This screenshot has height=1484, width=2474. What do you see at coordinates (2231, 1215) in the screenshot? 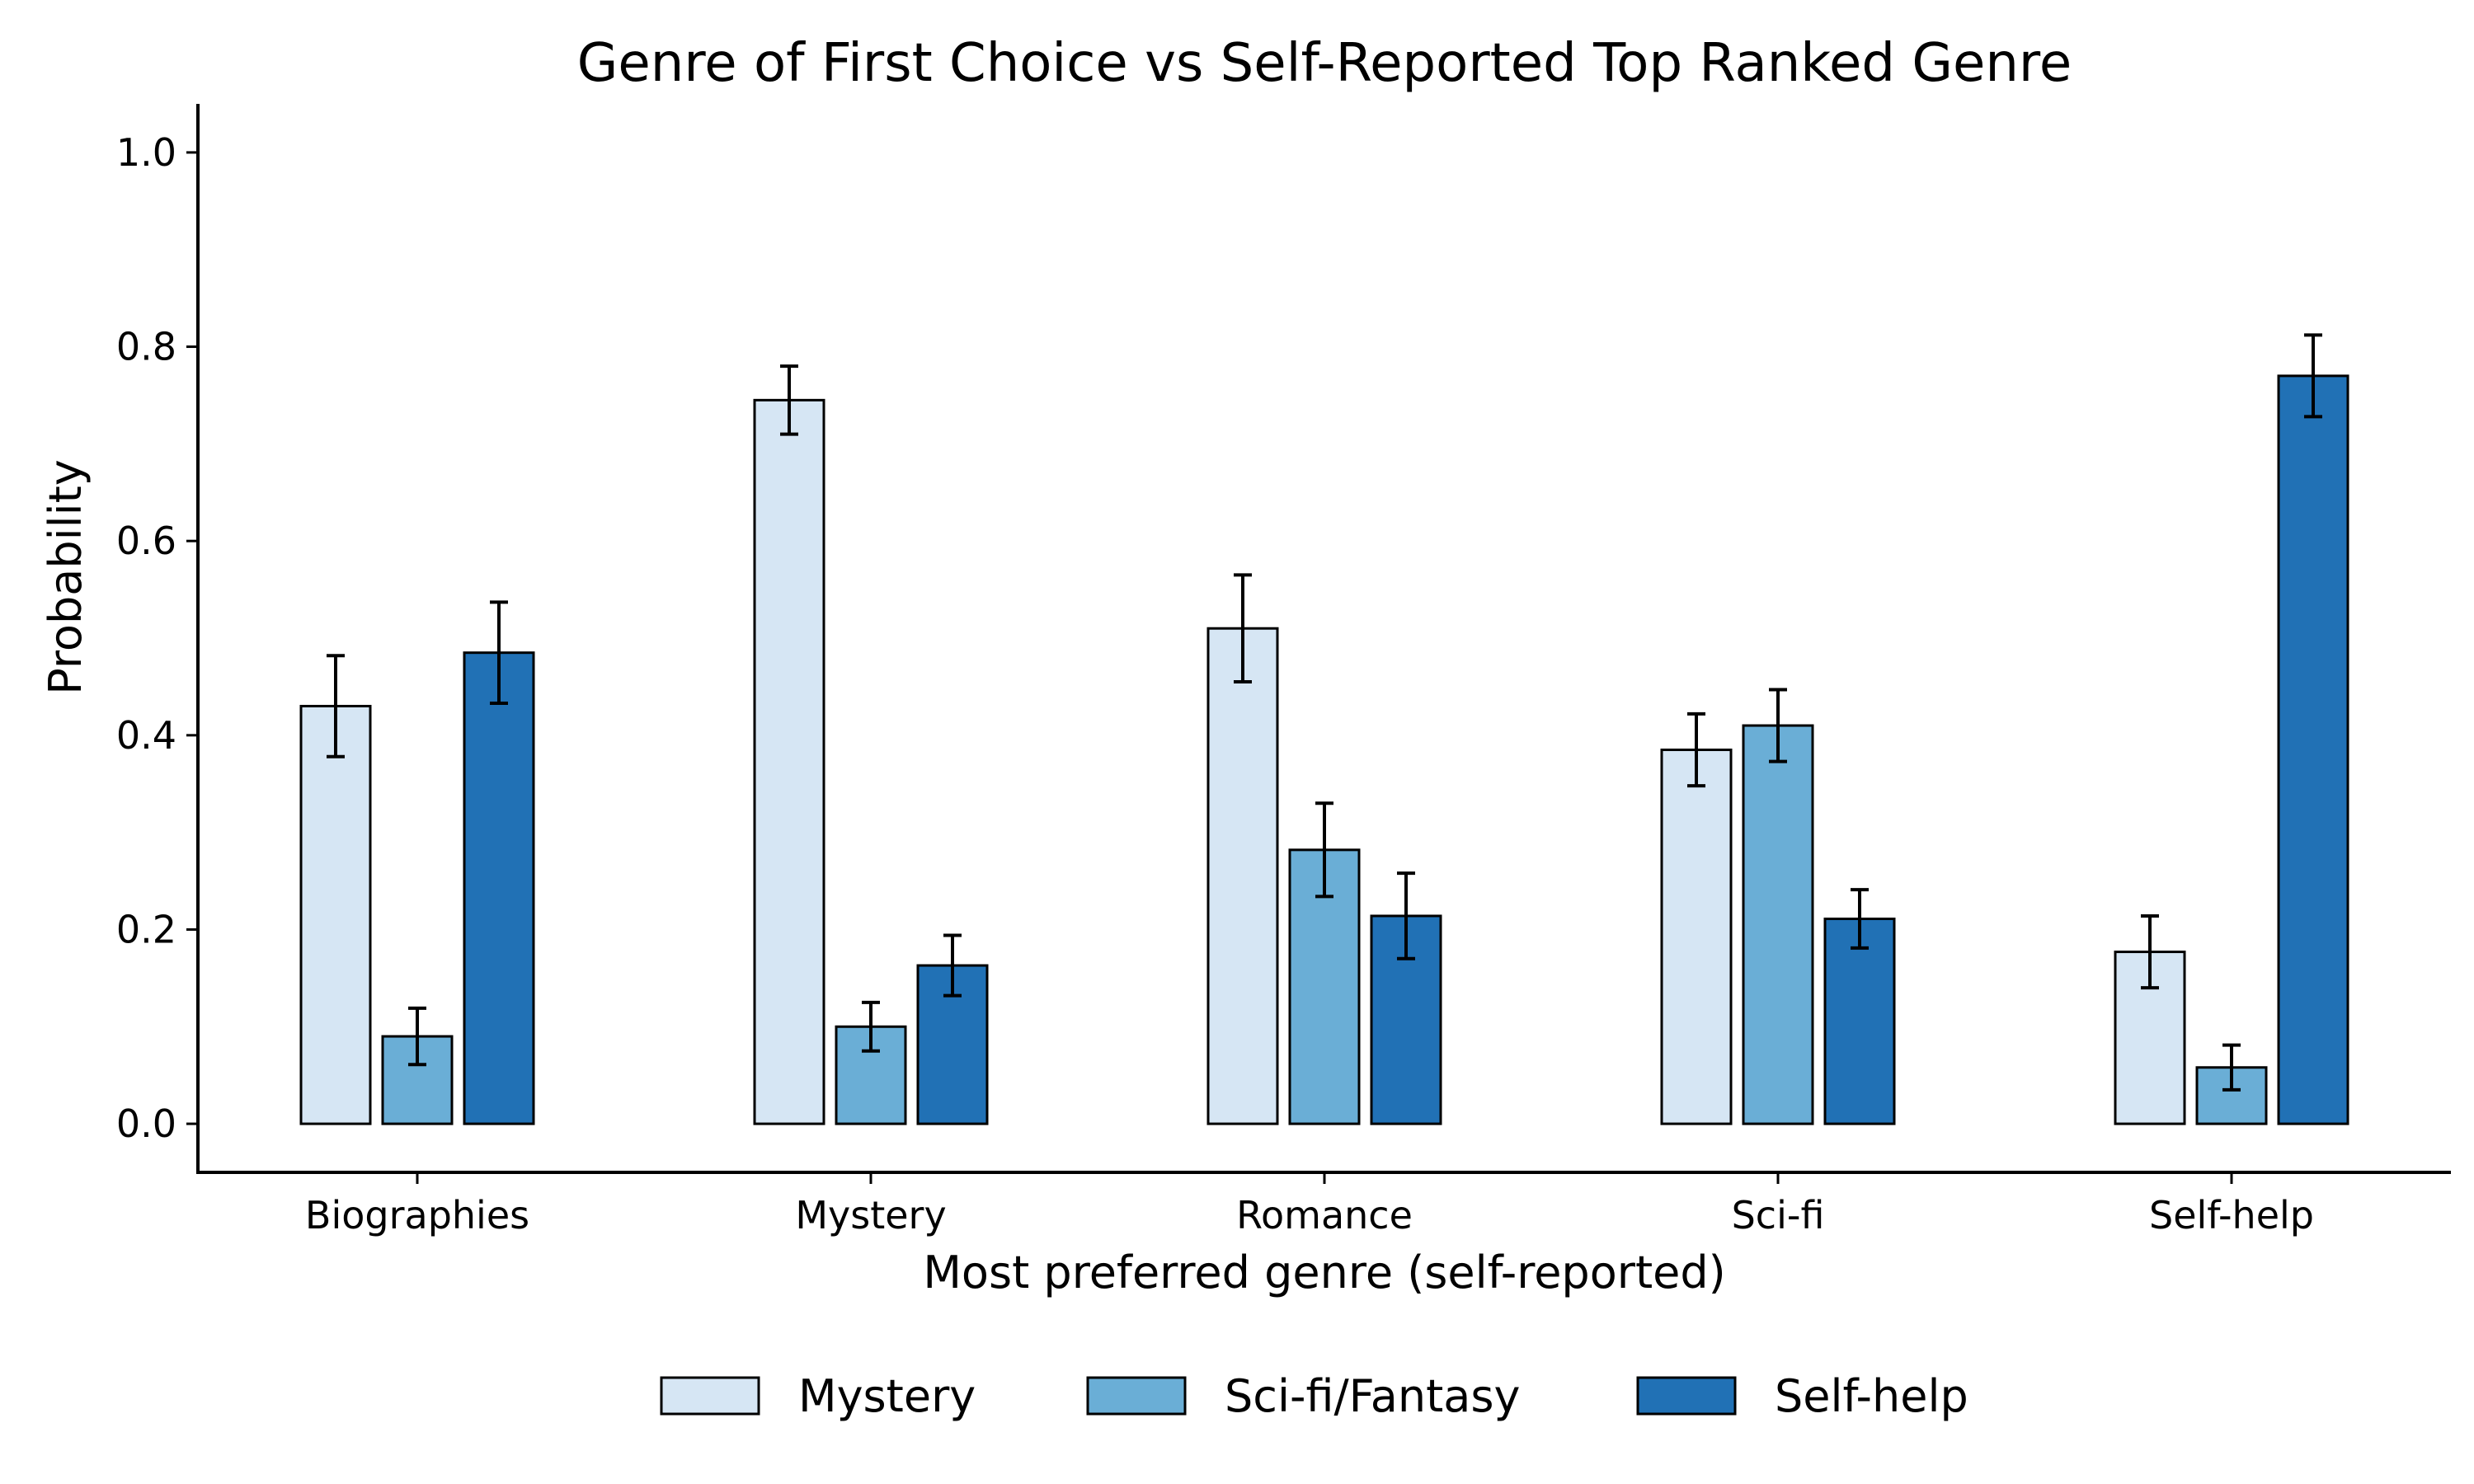
I see `x-tick-label: Self-help` at bounding box center [2231, 1215].